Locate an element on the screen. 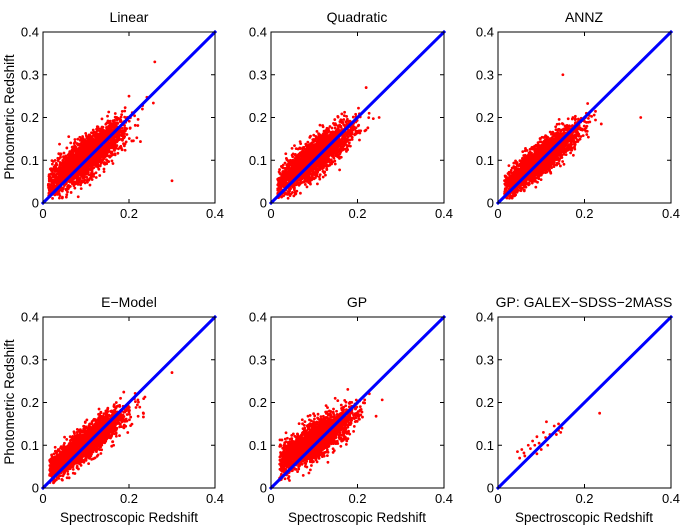  subplot-title: Linear is located at coordinates (129, 17).